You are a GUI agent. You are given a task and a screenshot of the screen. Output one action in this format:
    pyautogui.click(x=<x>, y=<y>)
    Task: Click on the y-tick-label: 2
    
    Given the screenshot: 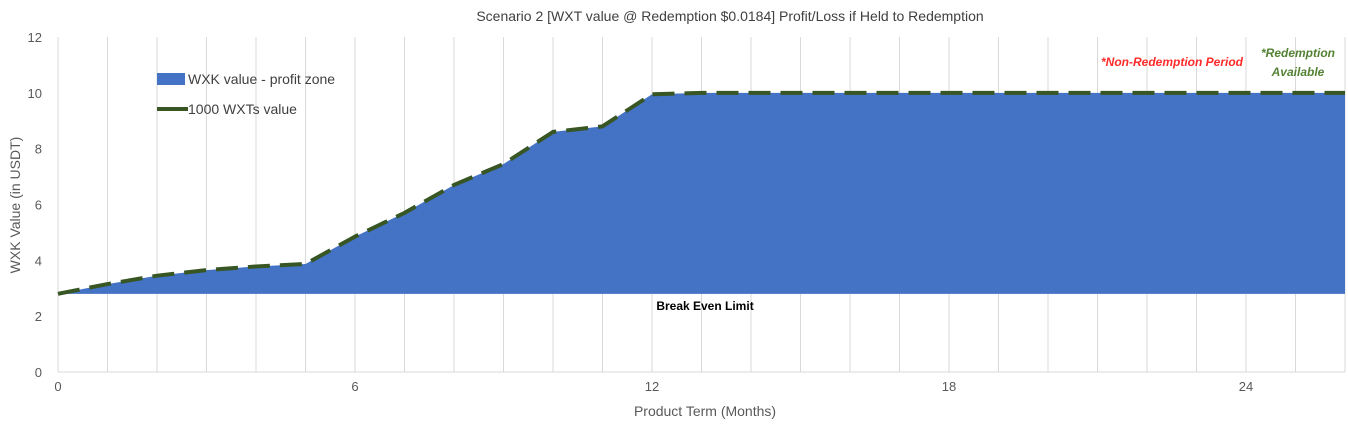 What is the action you would take?
    pyautogui.click(x=38, y=316)
    